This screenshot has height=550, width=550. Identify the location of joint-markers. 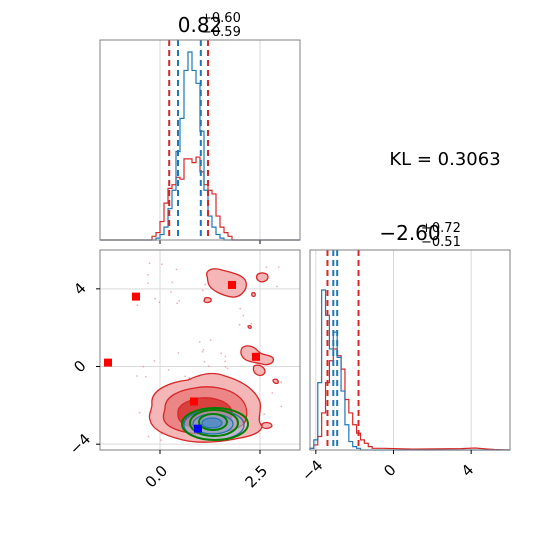
(182, 356).